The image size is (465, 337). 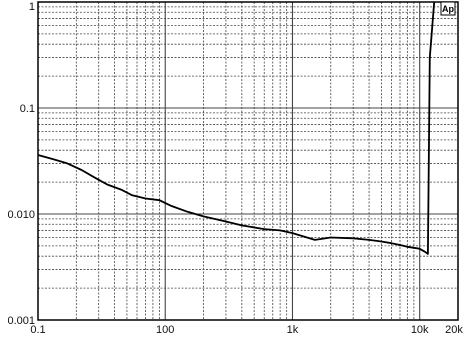 What do you see at coordinates (420, 330) in the screenshot?
I see `x-tick-label: 10k` at bounding box center [420, 330].